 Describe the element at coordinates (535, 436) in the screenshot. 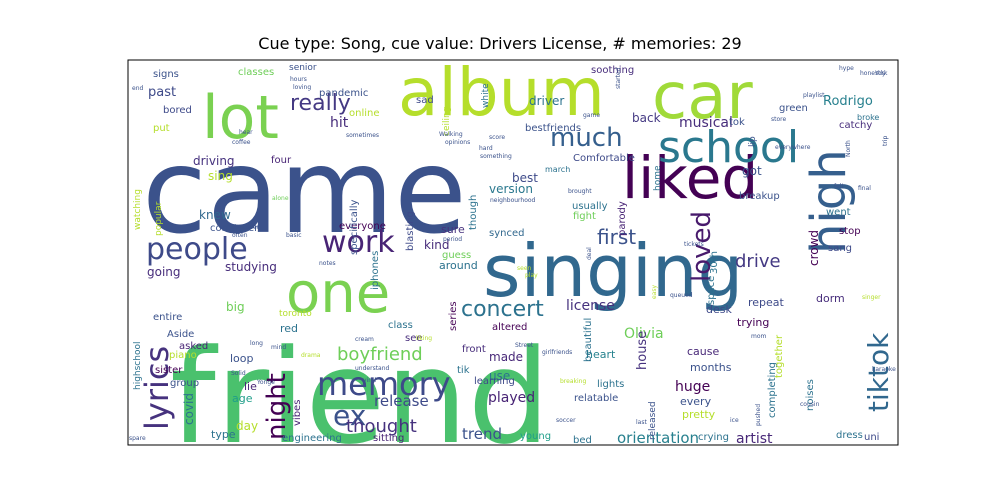

I see `word-young: young` at that location.